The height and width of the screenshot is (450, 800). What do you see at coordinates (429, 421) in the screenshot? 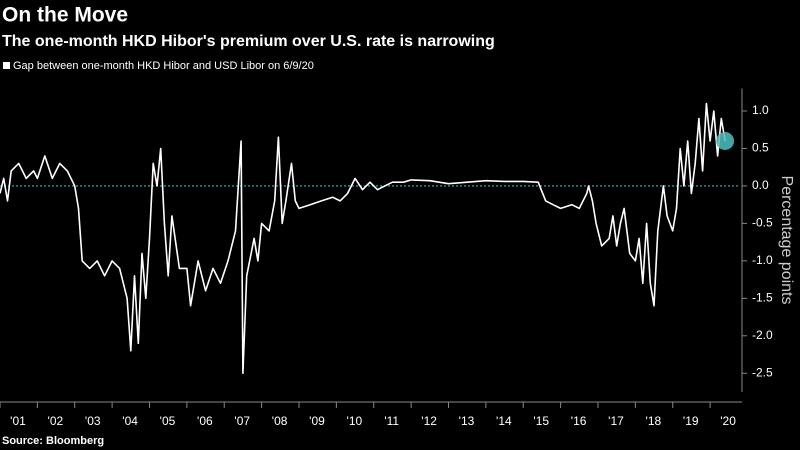
I see `x-tick-label: '12` at bounding box center [429, 421].